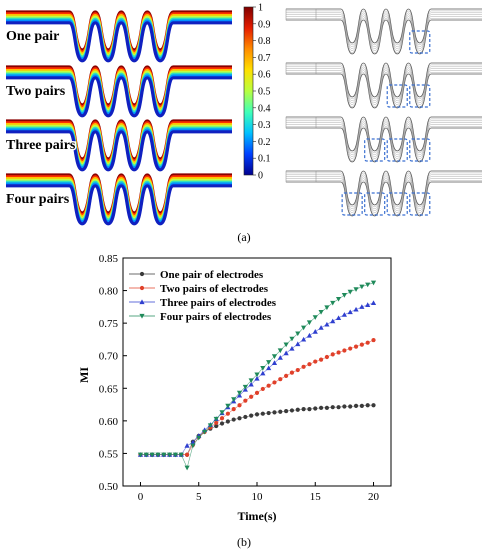  Describe the element at coordinates (256, 516) in the screenshot. I see `x-axis-label: Time(s)` at that location.